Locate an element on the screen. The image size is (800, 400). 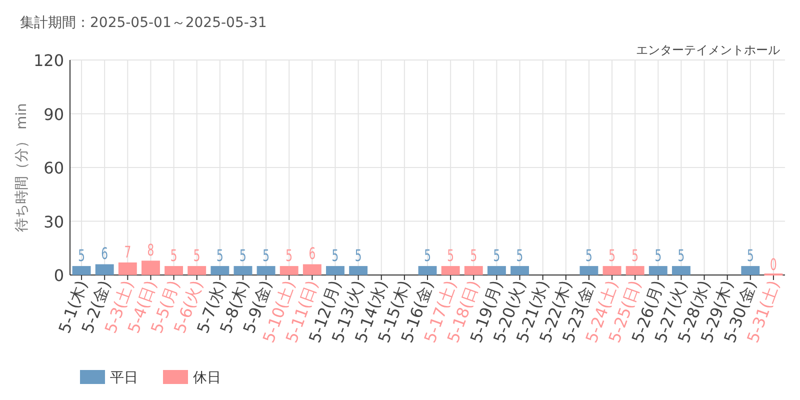
y-tick-label: 90 is located at coordinates (54, 114).